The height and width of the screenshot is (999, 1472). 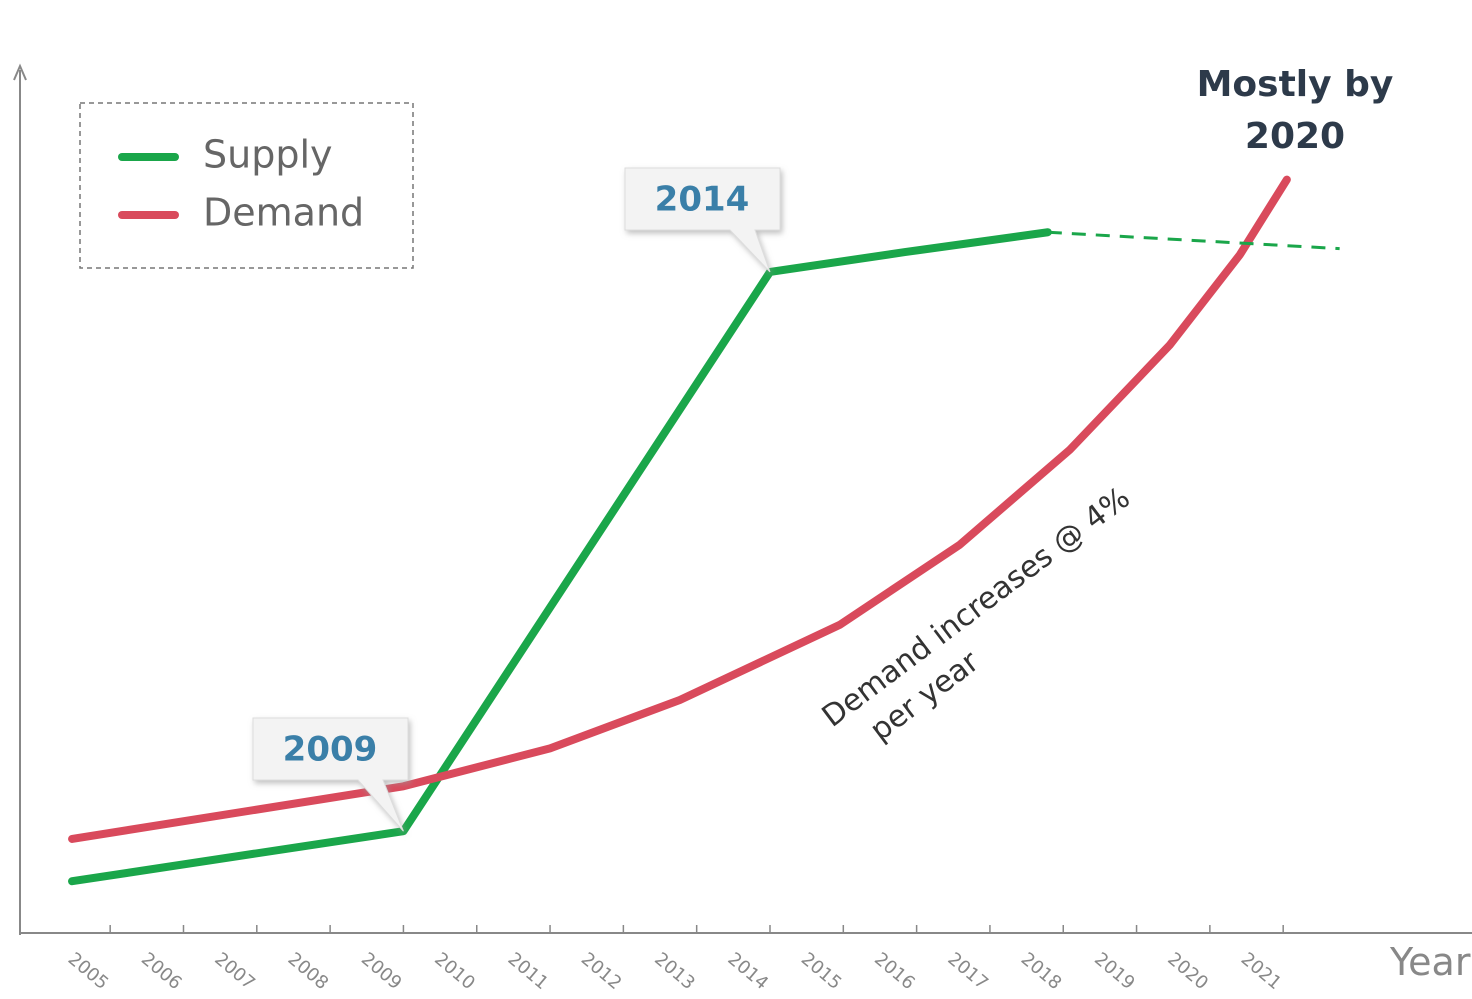 I want to click on legend-box, so click(x=246, y=185).